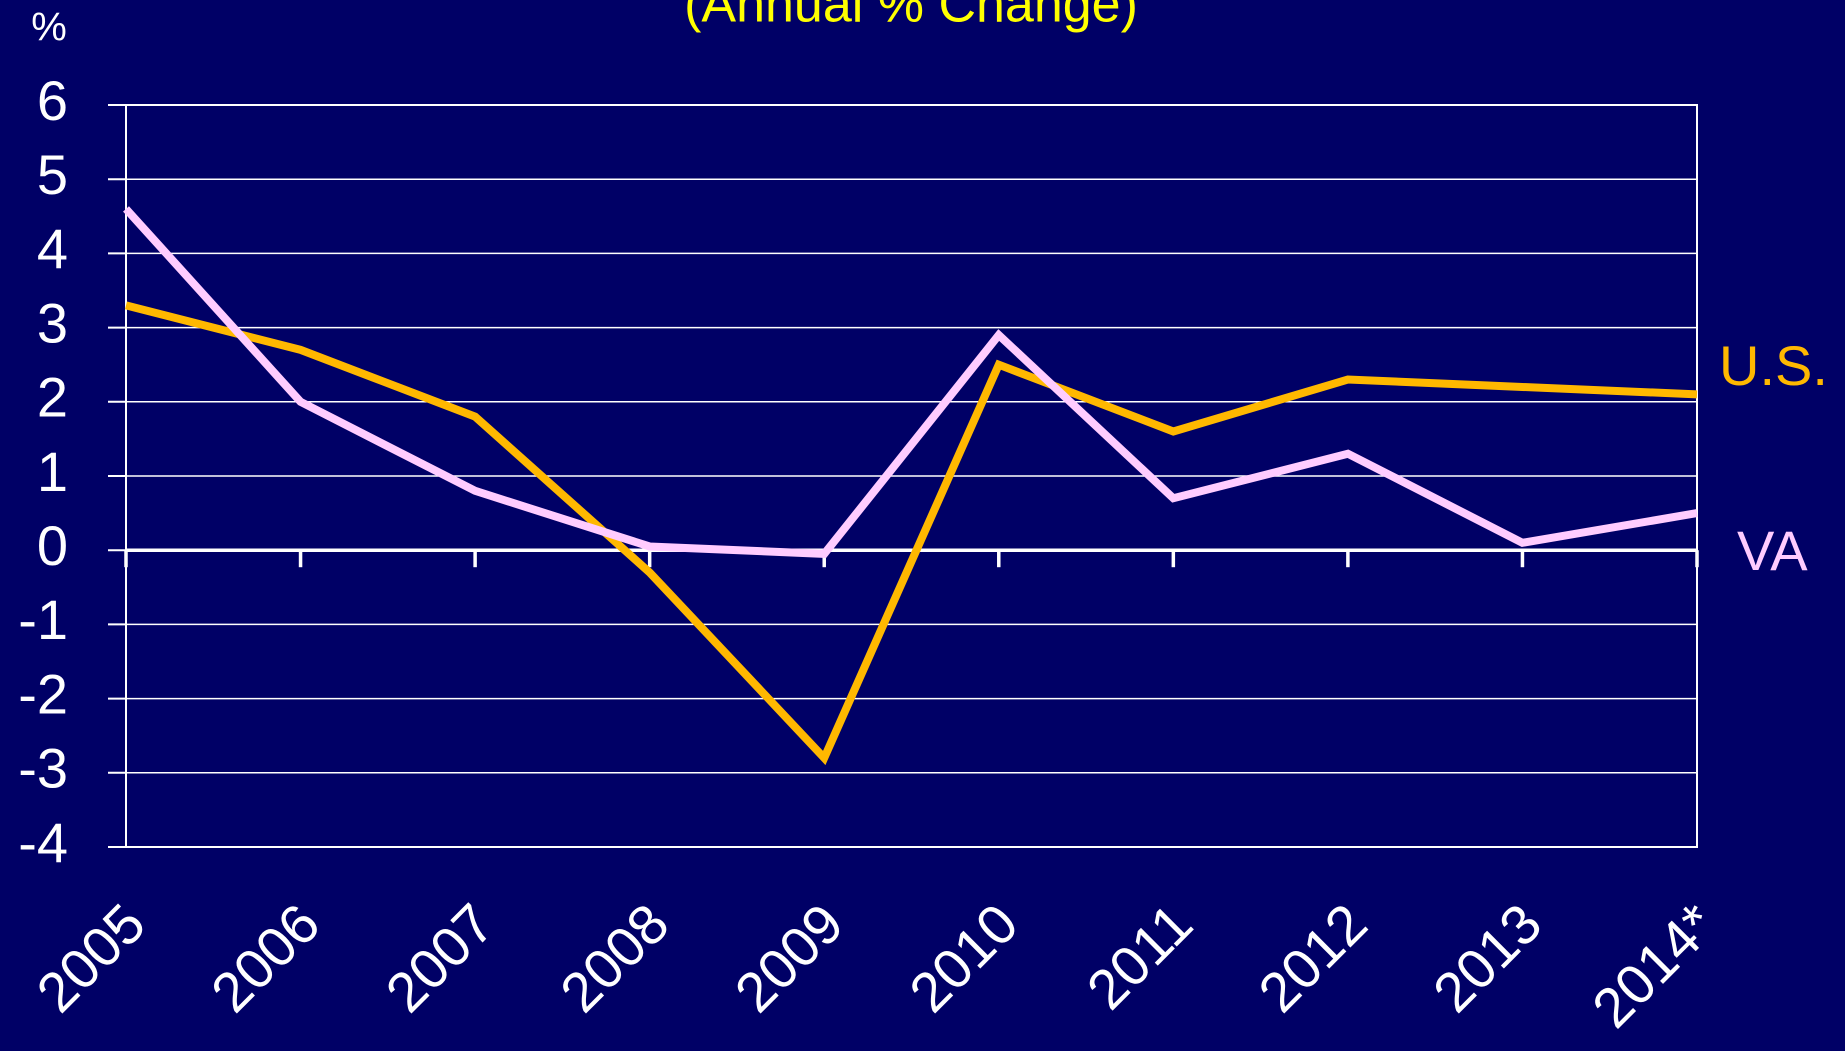  Describe the element at coordinates (911, 17) in the screenshot. I see `chart-title: (Annual % Change)` at that location.